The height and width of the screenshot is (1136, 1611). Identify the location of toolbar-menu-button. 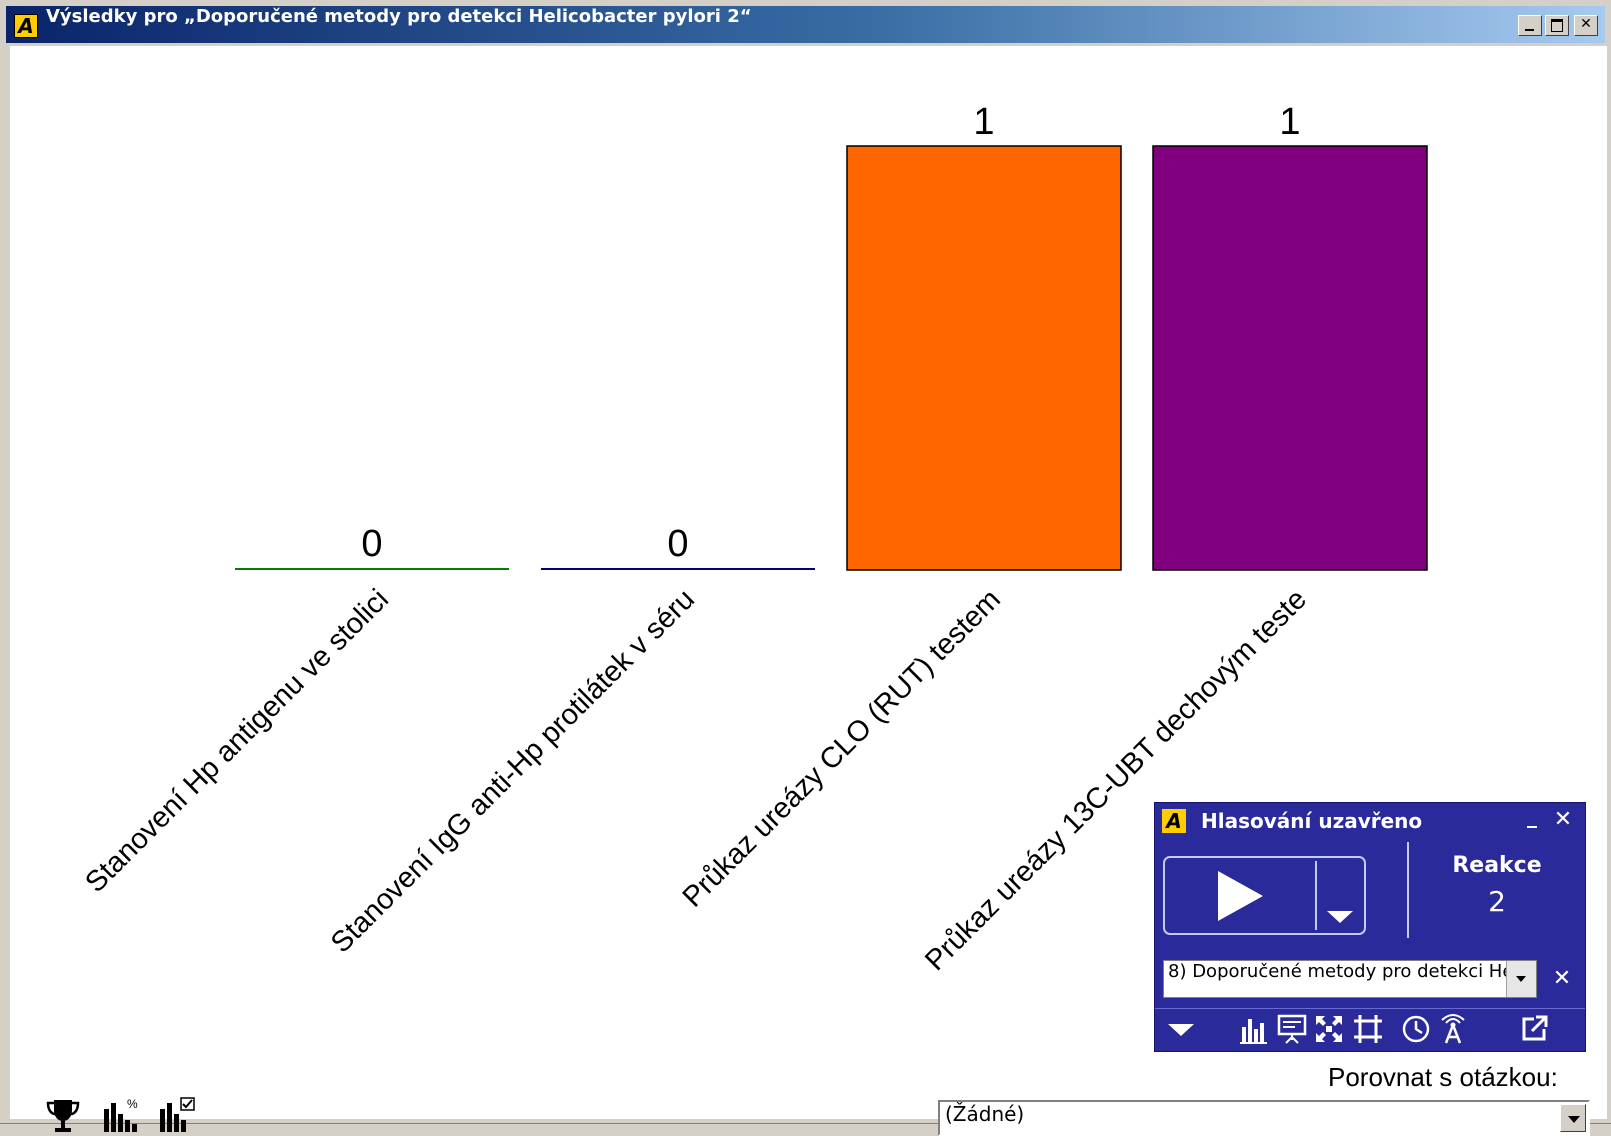
(1181, 1030).